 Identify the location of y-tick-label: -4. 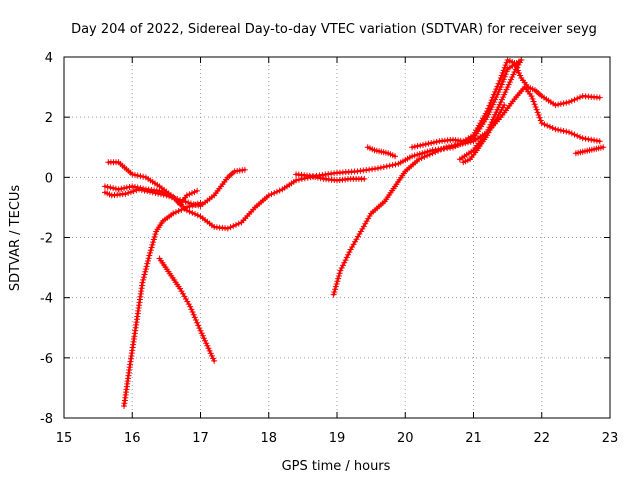
(46, 299).